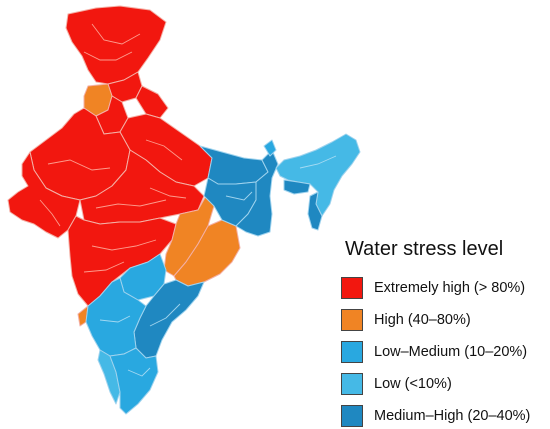  Describe the element at coordinates (422, 320) in the screenshot. I see `legend-label: High (40–80%)` at that location.